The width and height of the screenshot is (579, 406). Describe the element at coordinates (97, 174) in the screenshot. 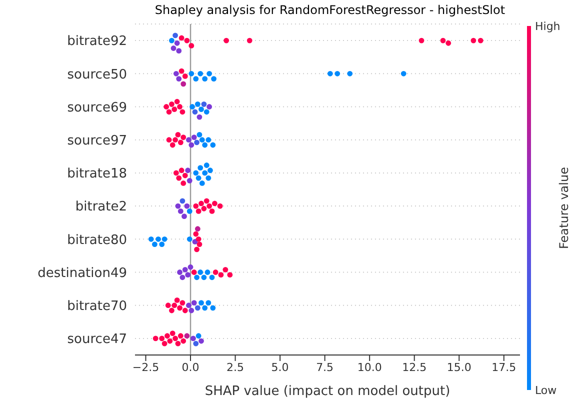

I see `y-tick-label: bitrate18` at that location.